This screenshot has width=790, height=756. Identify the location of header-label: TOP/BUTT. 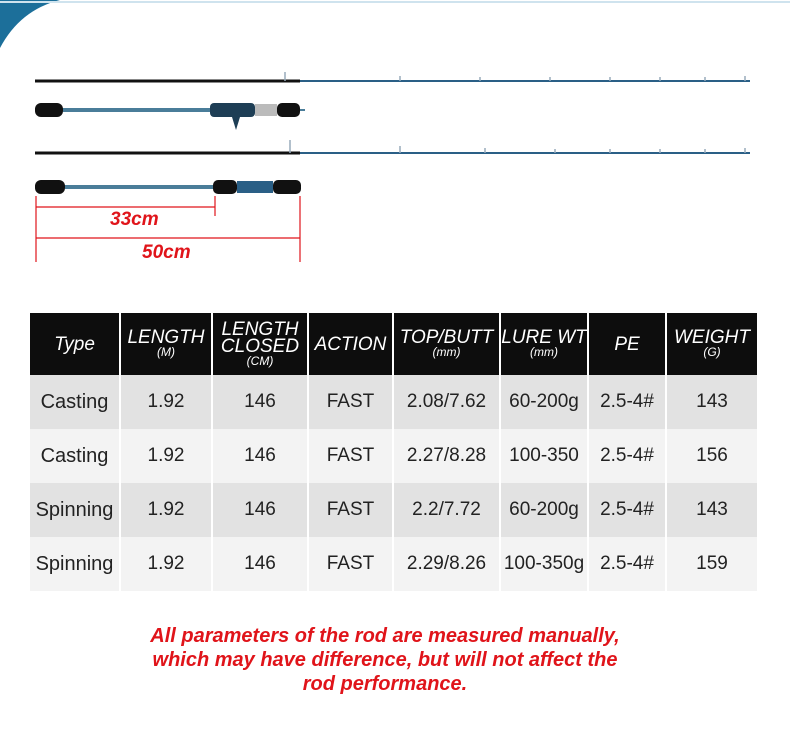
(446, 337).